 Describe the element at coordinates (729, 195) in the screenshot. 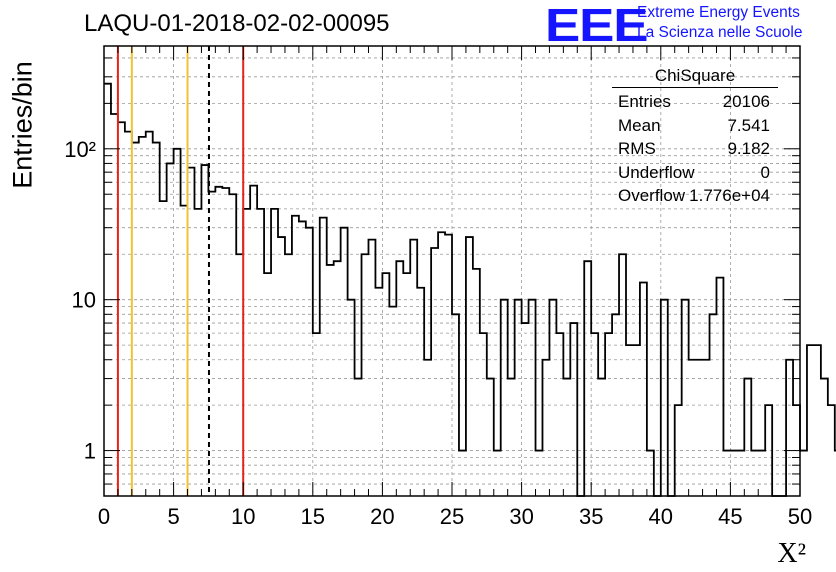

I see `stats-value: 1.776e+04` at that location.